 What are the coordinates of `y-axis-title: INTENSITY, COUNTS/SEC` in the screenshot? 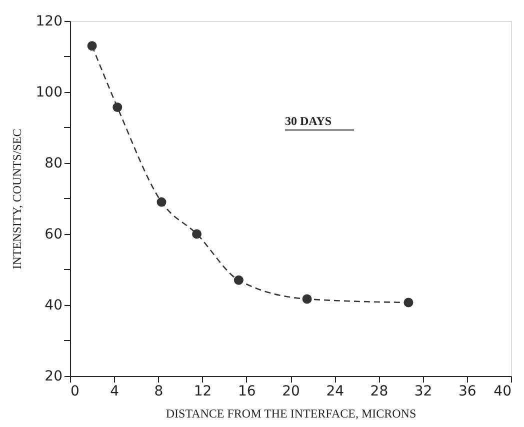 It's located at (17, 199).